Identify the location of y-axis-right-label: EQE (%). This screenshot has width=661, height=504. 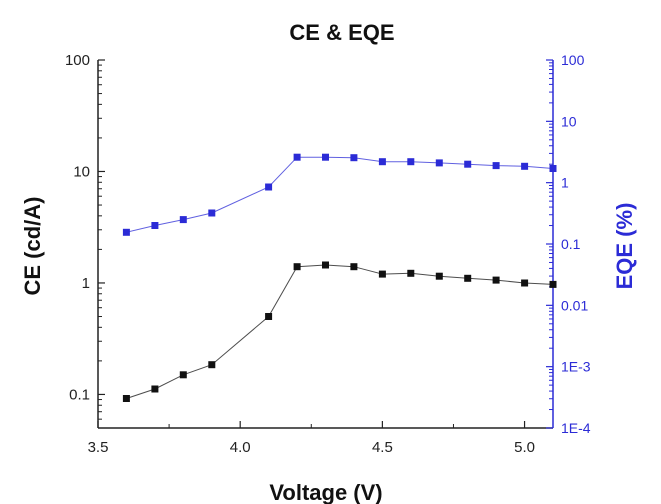
(624, 246).